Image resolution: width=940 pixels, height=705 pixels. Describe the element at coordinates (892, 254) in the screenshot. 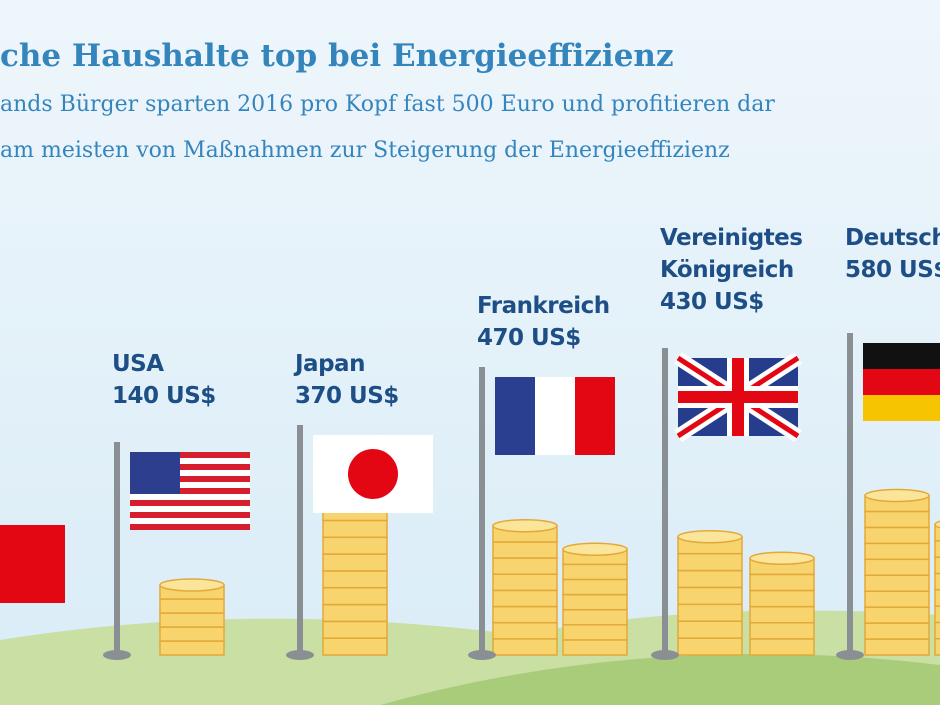

I see `country-label: Deutschland 580 US$` at that location.